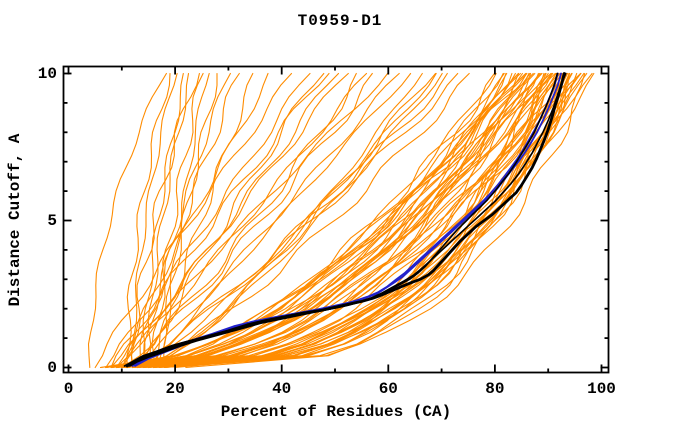 The image size is (680, 440). I want to click on x-tick-label: 0, so click(68, 389).